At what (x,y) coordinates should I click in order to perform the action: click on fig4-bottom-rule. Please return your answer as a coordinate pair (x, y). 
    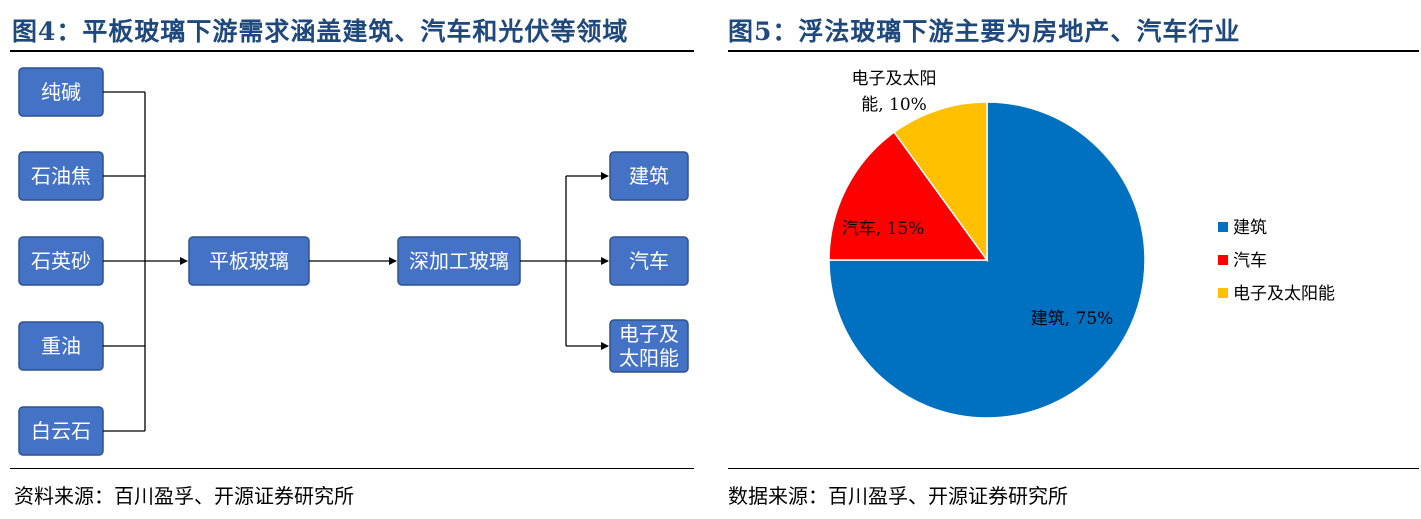
    Looking at the image, I should click on (352, 468).